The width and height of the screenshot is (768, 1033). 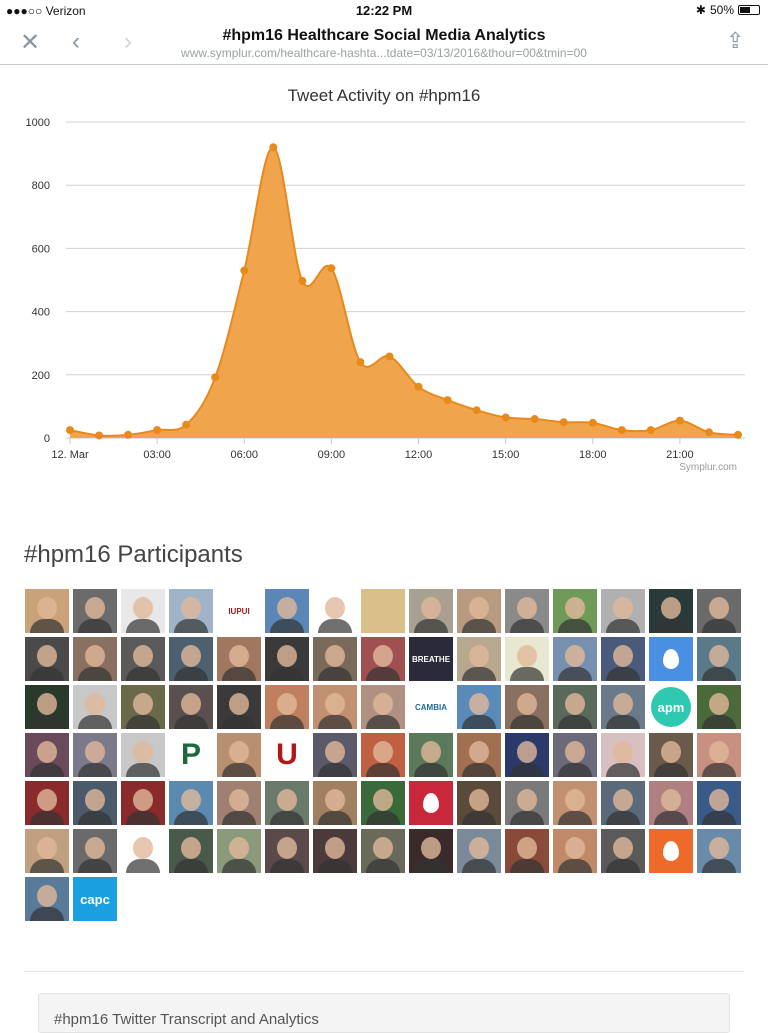 I want to click on participant-avatar: IUPUI, so click(x=239, y=611).